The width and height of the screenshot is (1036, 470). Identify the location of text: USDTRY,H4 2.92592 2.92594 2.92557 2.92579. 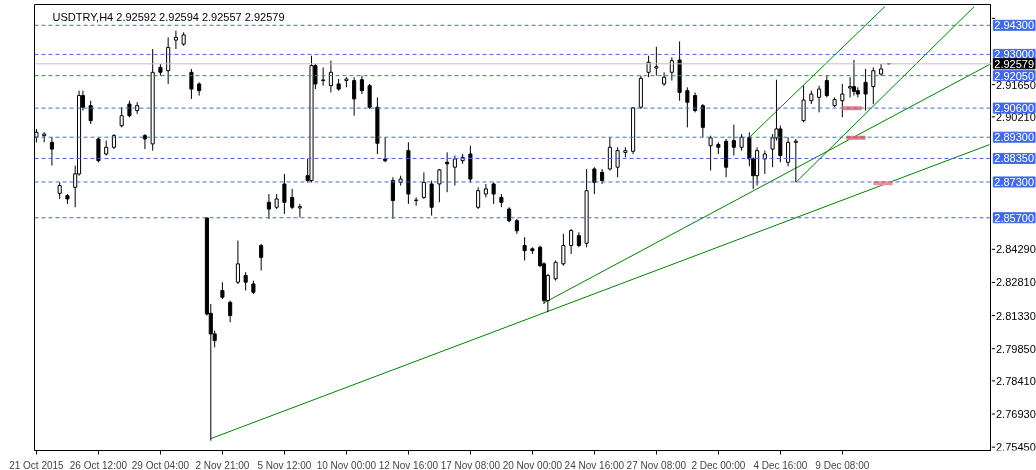
(168, 16).